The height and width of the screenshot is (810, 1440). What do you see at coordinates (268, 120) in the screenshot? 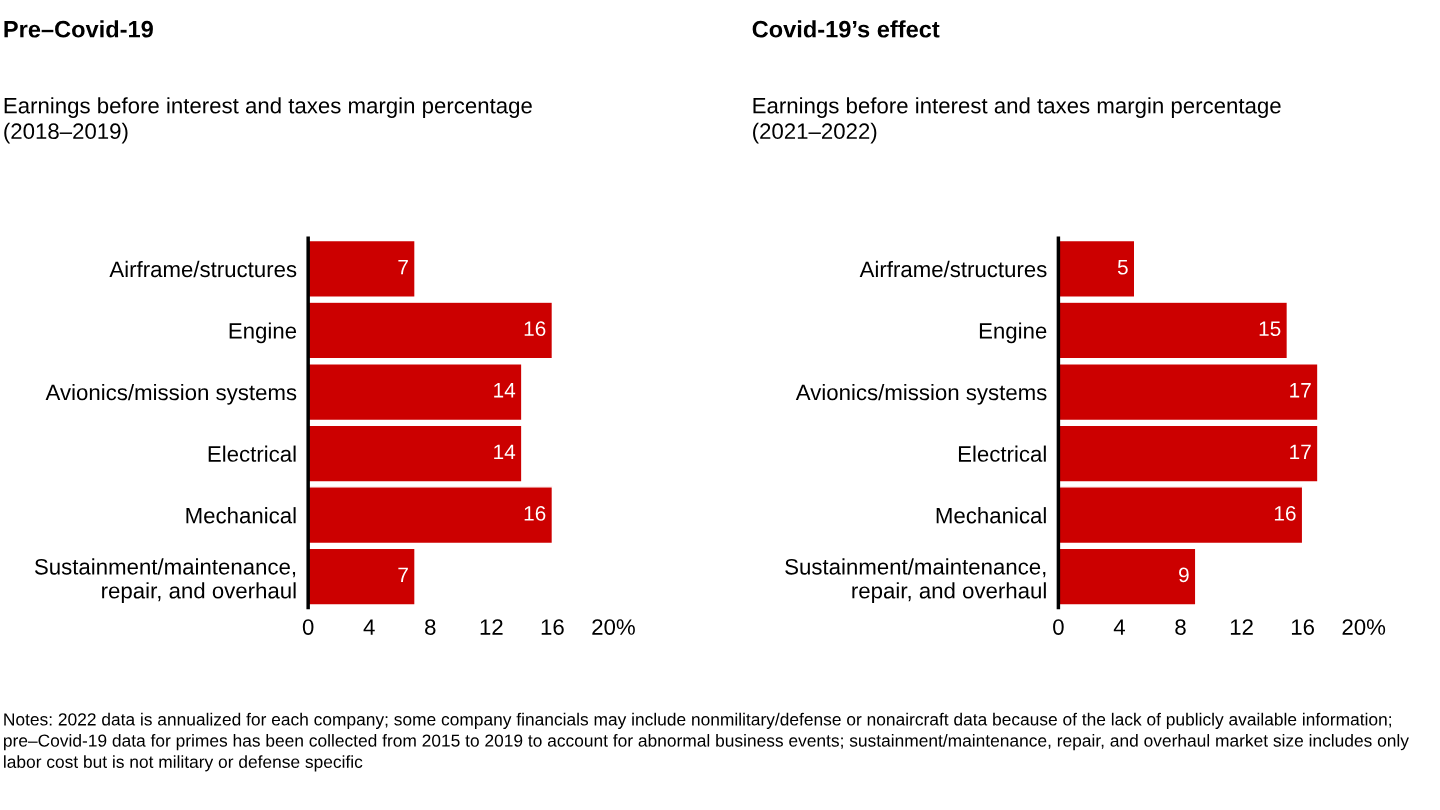
I see `chart-subtitle: Earnings before interest and taxes margin percentage (2018–2019)` at bounding box center [268, 120].